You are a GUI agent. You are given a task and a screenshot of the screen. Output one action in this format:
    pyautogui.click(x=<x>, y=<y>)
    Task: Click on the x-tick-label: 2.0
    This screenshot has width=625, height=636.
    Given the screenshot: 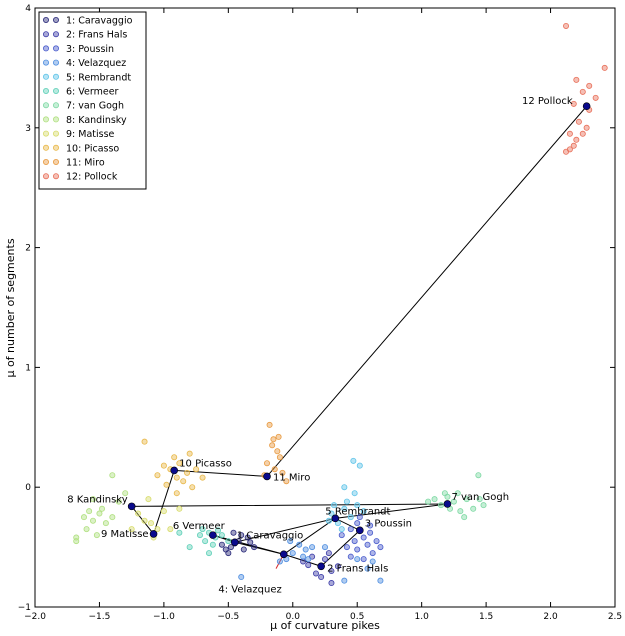 What is the action you would take?
    pyautogui.click(x=550, y=617)
    